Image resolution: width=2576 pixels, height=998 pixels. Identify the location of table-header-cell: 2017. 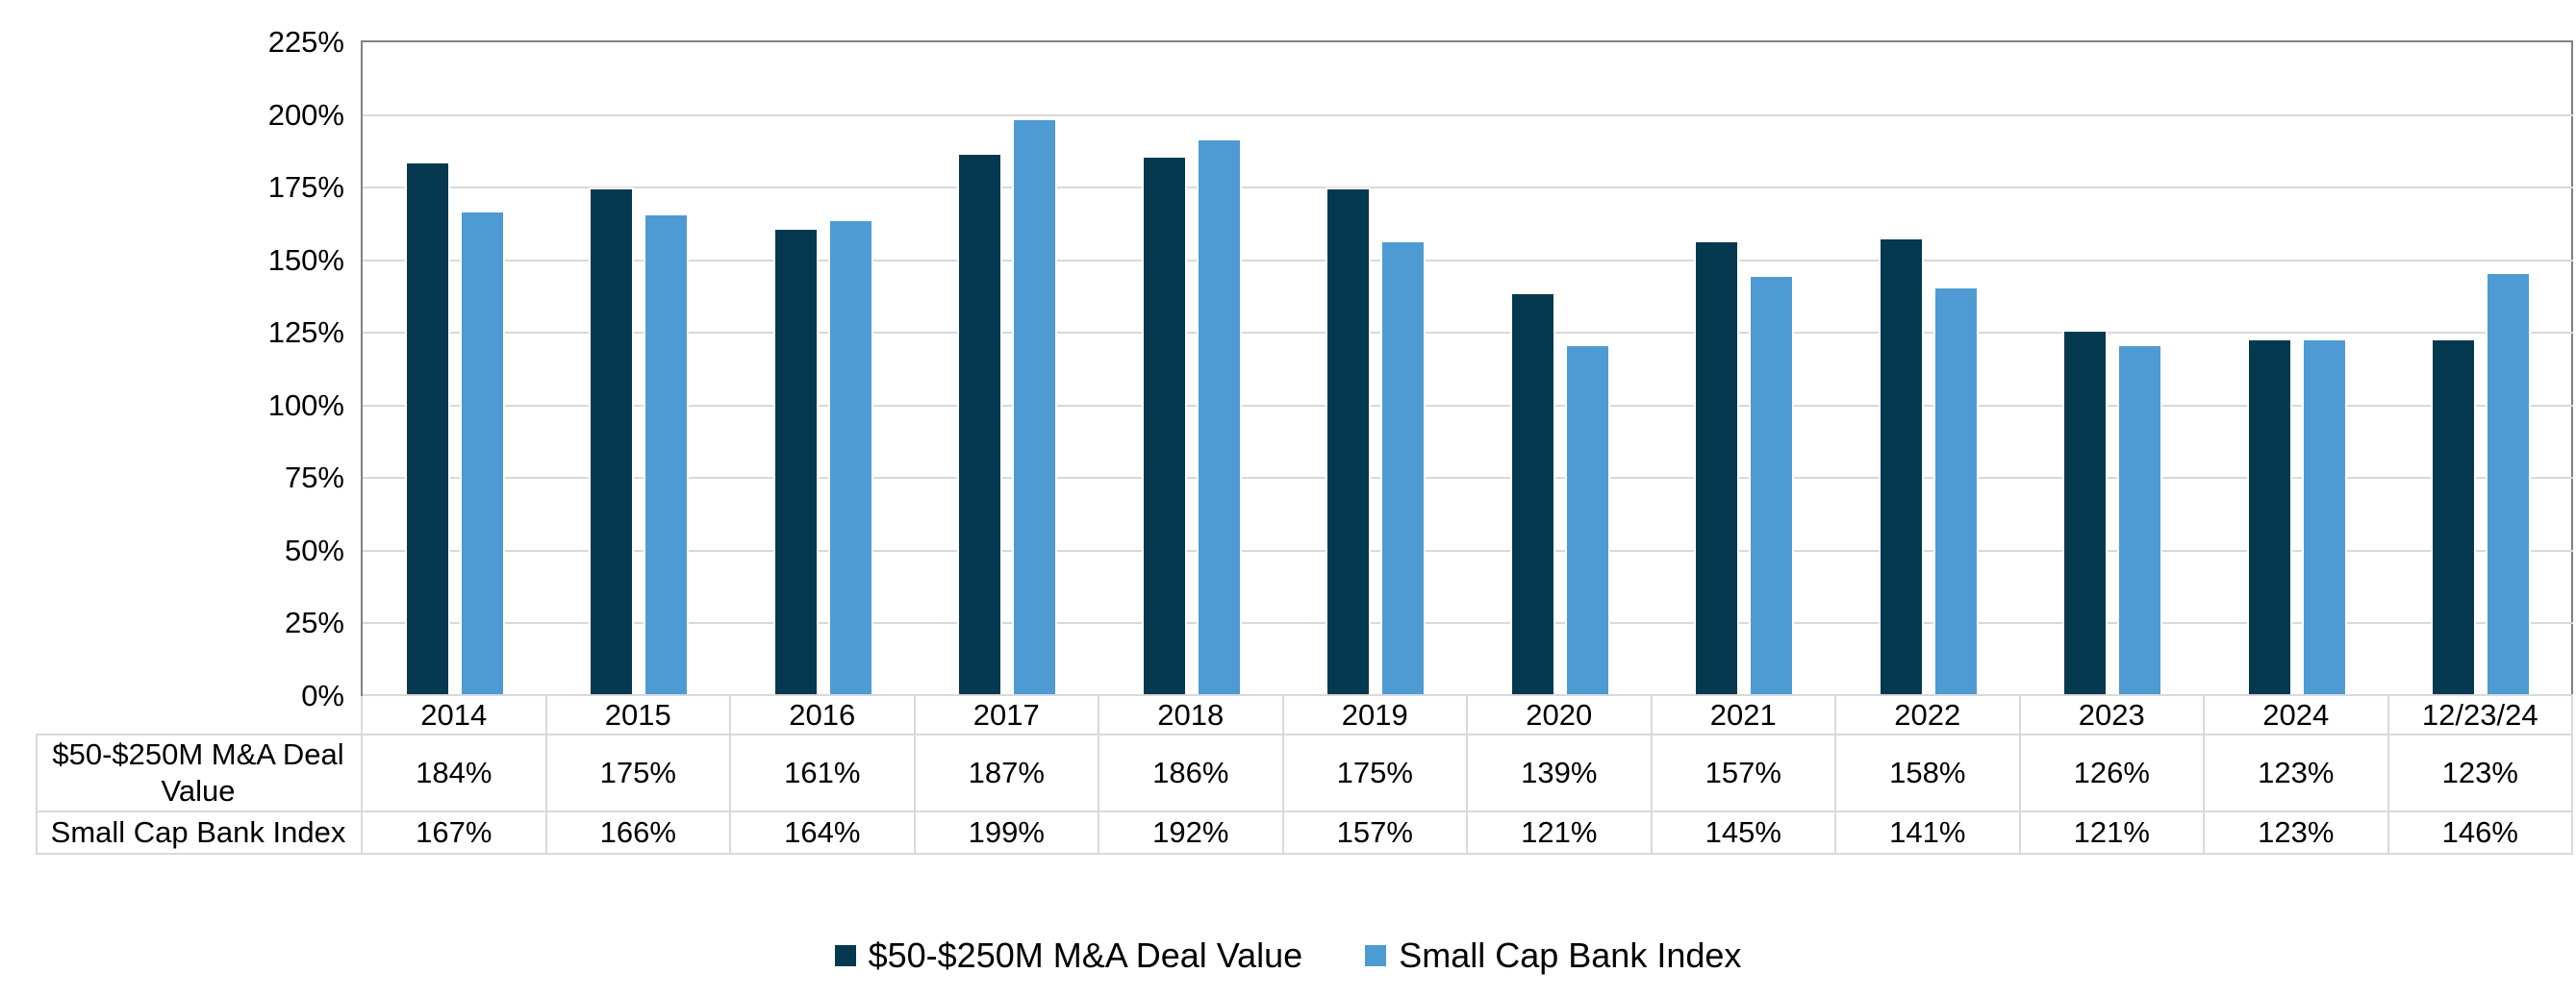
(1007, 716).